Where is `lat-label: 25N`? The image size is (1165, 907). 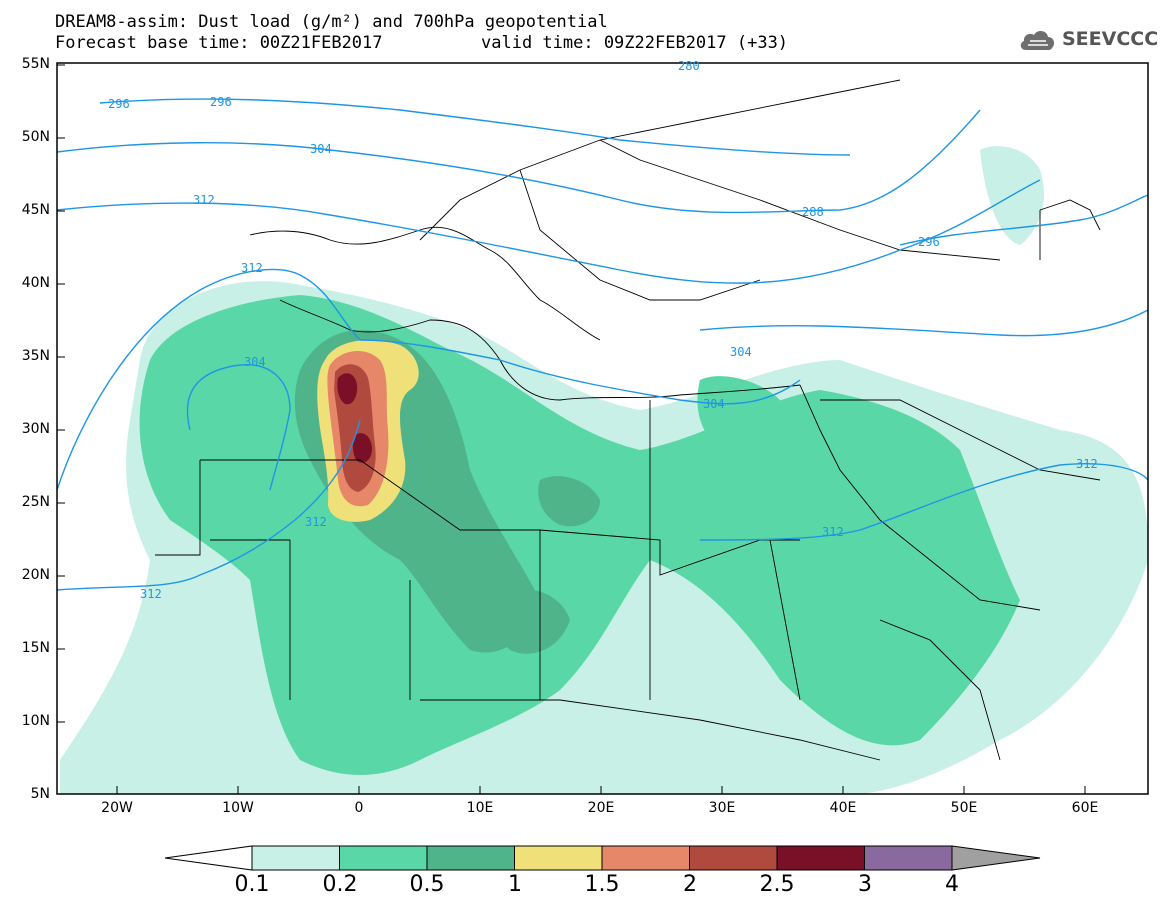
lat-label: 25N is located at coordinates (35, 502).